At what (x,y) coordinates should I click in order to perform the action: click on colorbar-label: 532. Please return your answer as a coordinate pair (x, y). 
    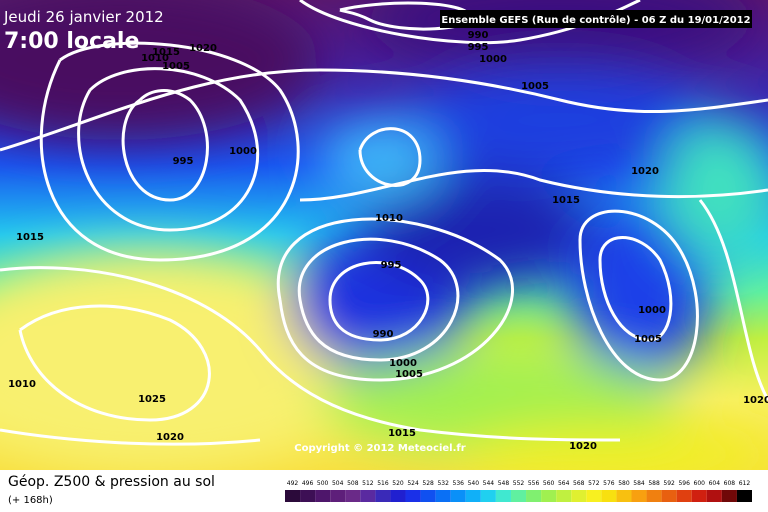
    Looking at the image, I should click on (443, 483).